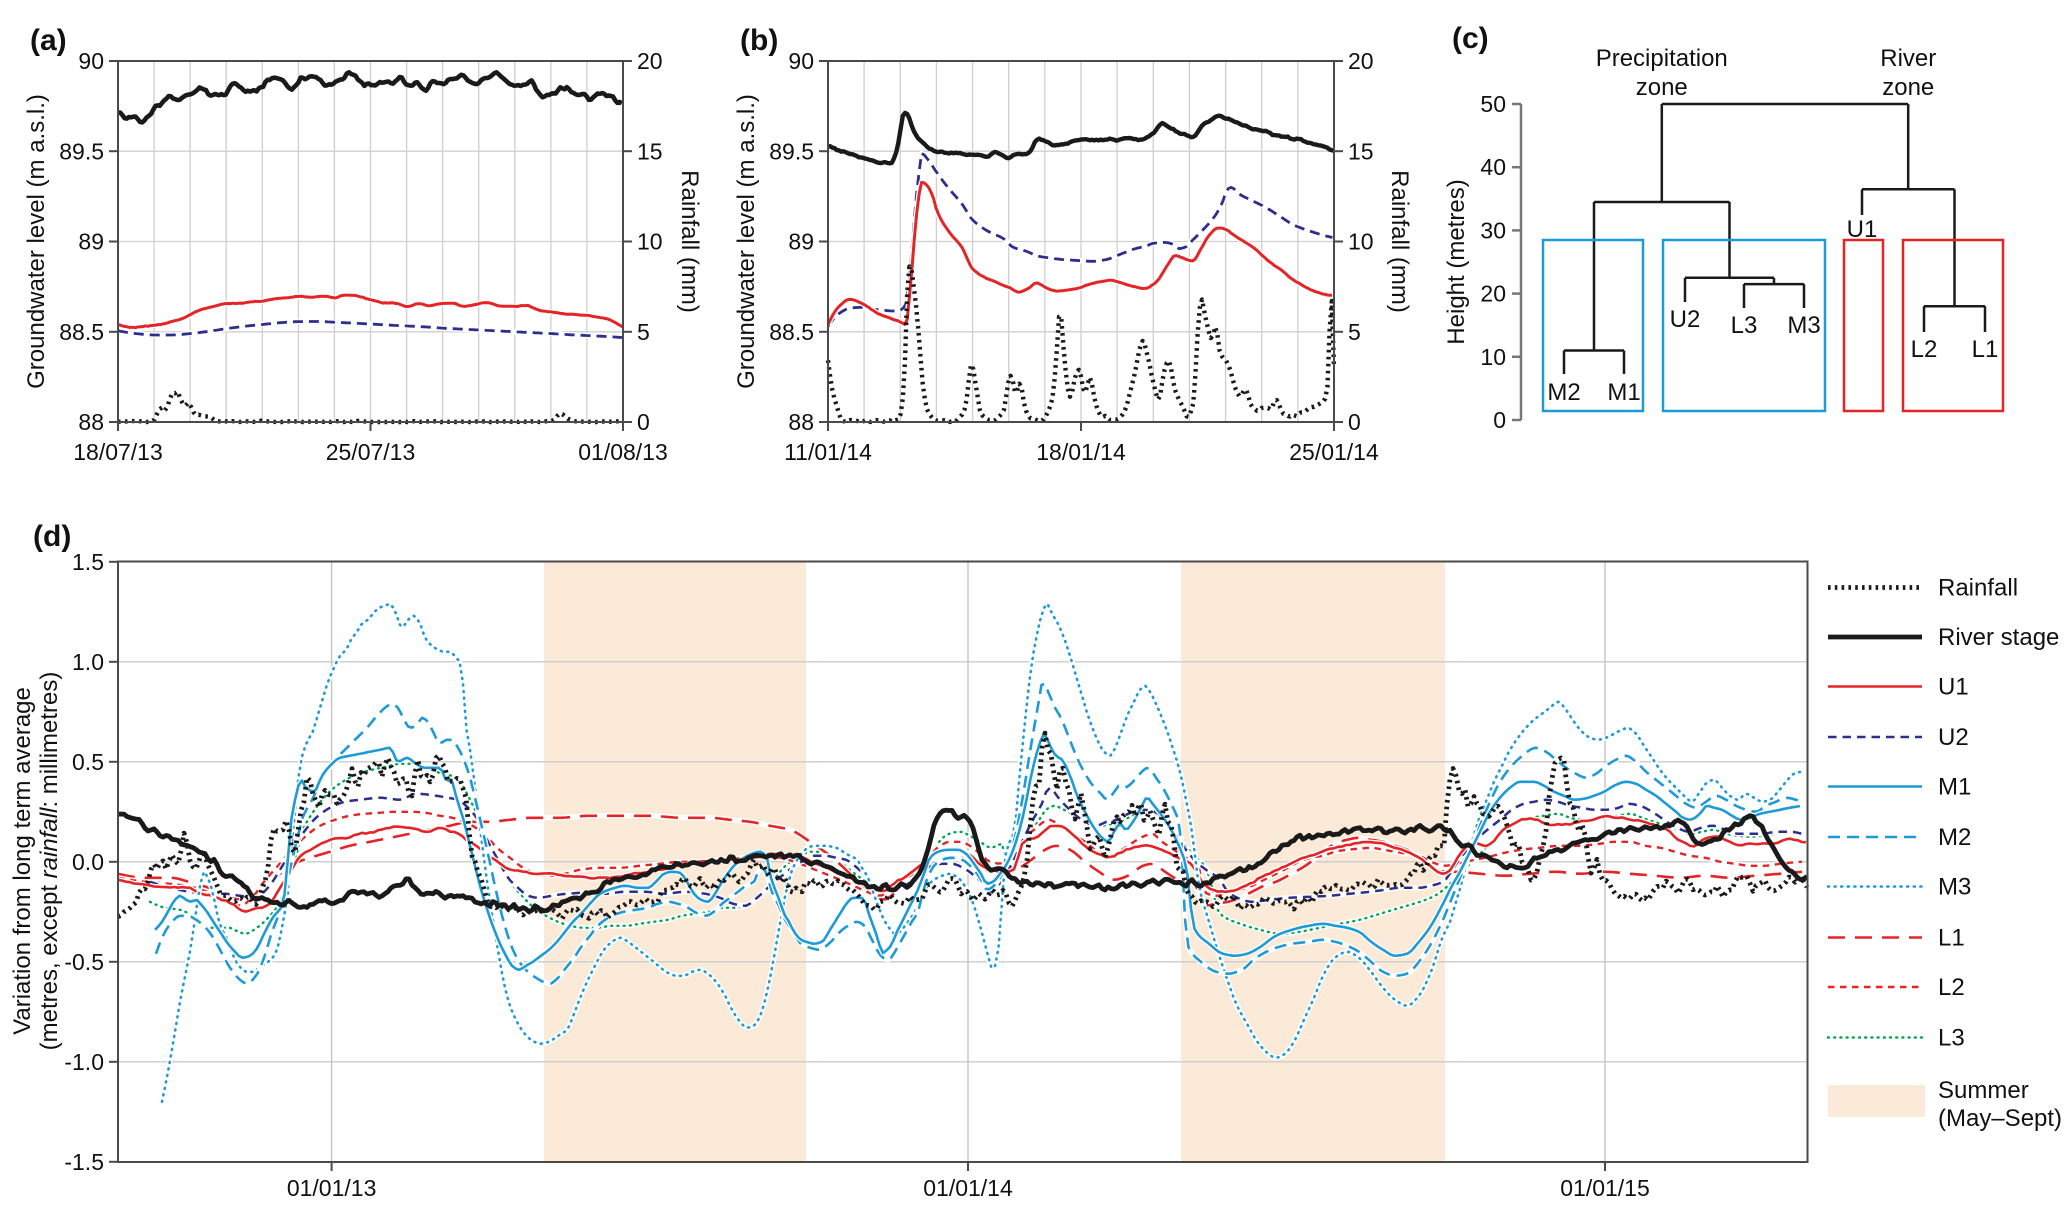 The height and width of the screenshot is (1219, 2067). Describe the element at coordinates (2000, 1118) in the screenshot. I see `svg-text: (May–Sept)` at that location.